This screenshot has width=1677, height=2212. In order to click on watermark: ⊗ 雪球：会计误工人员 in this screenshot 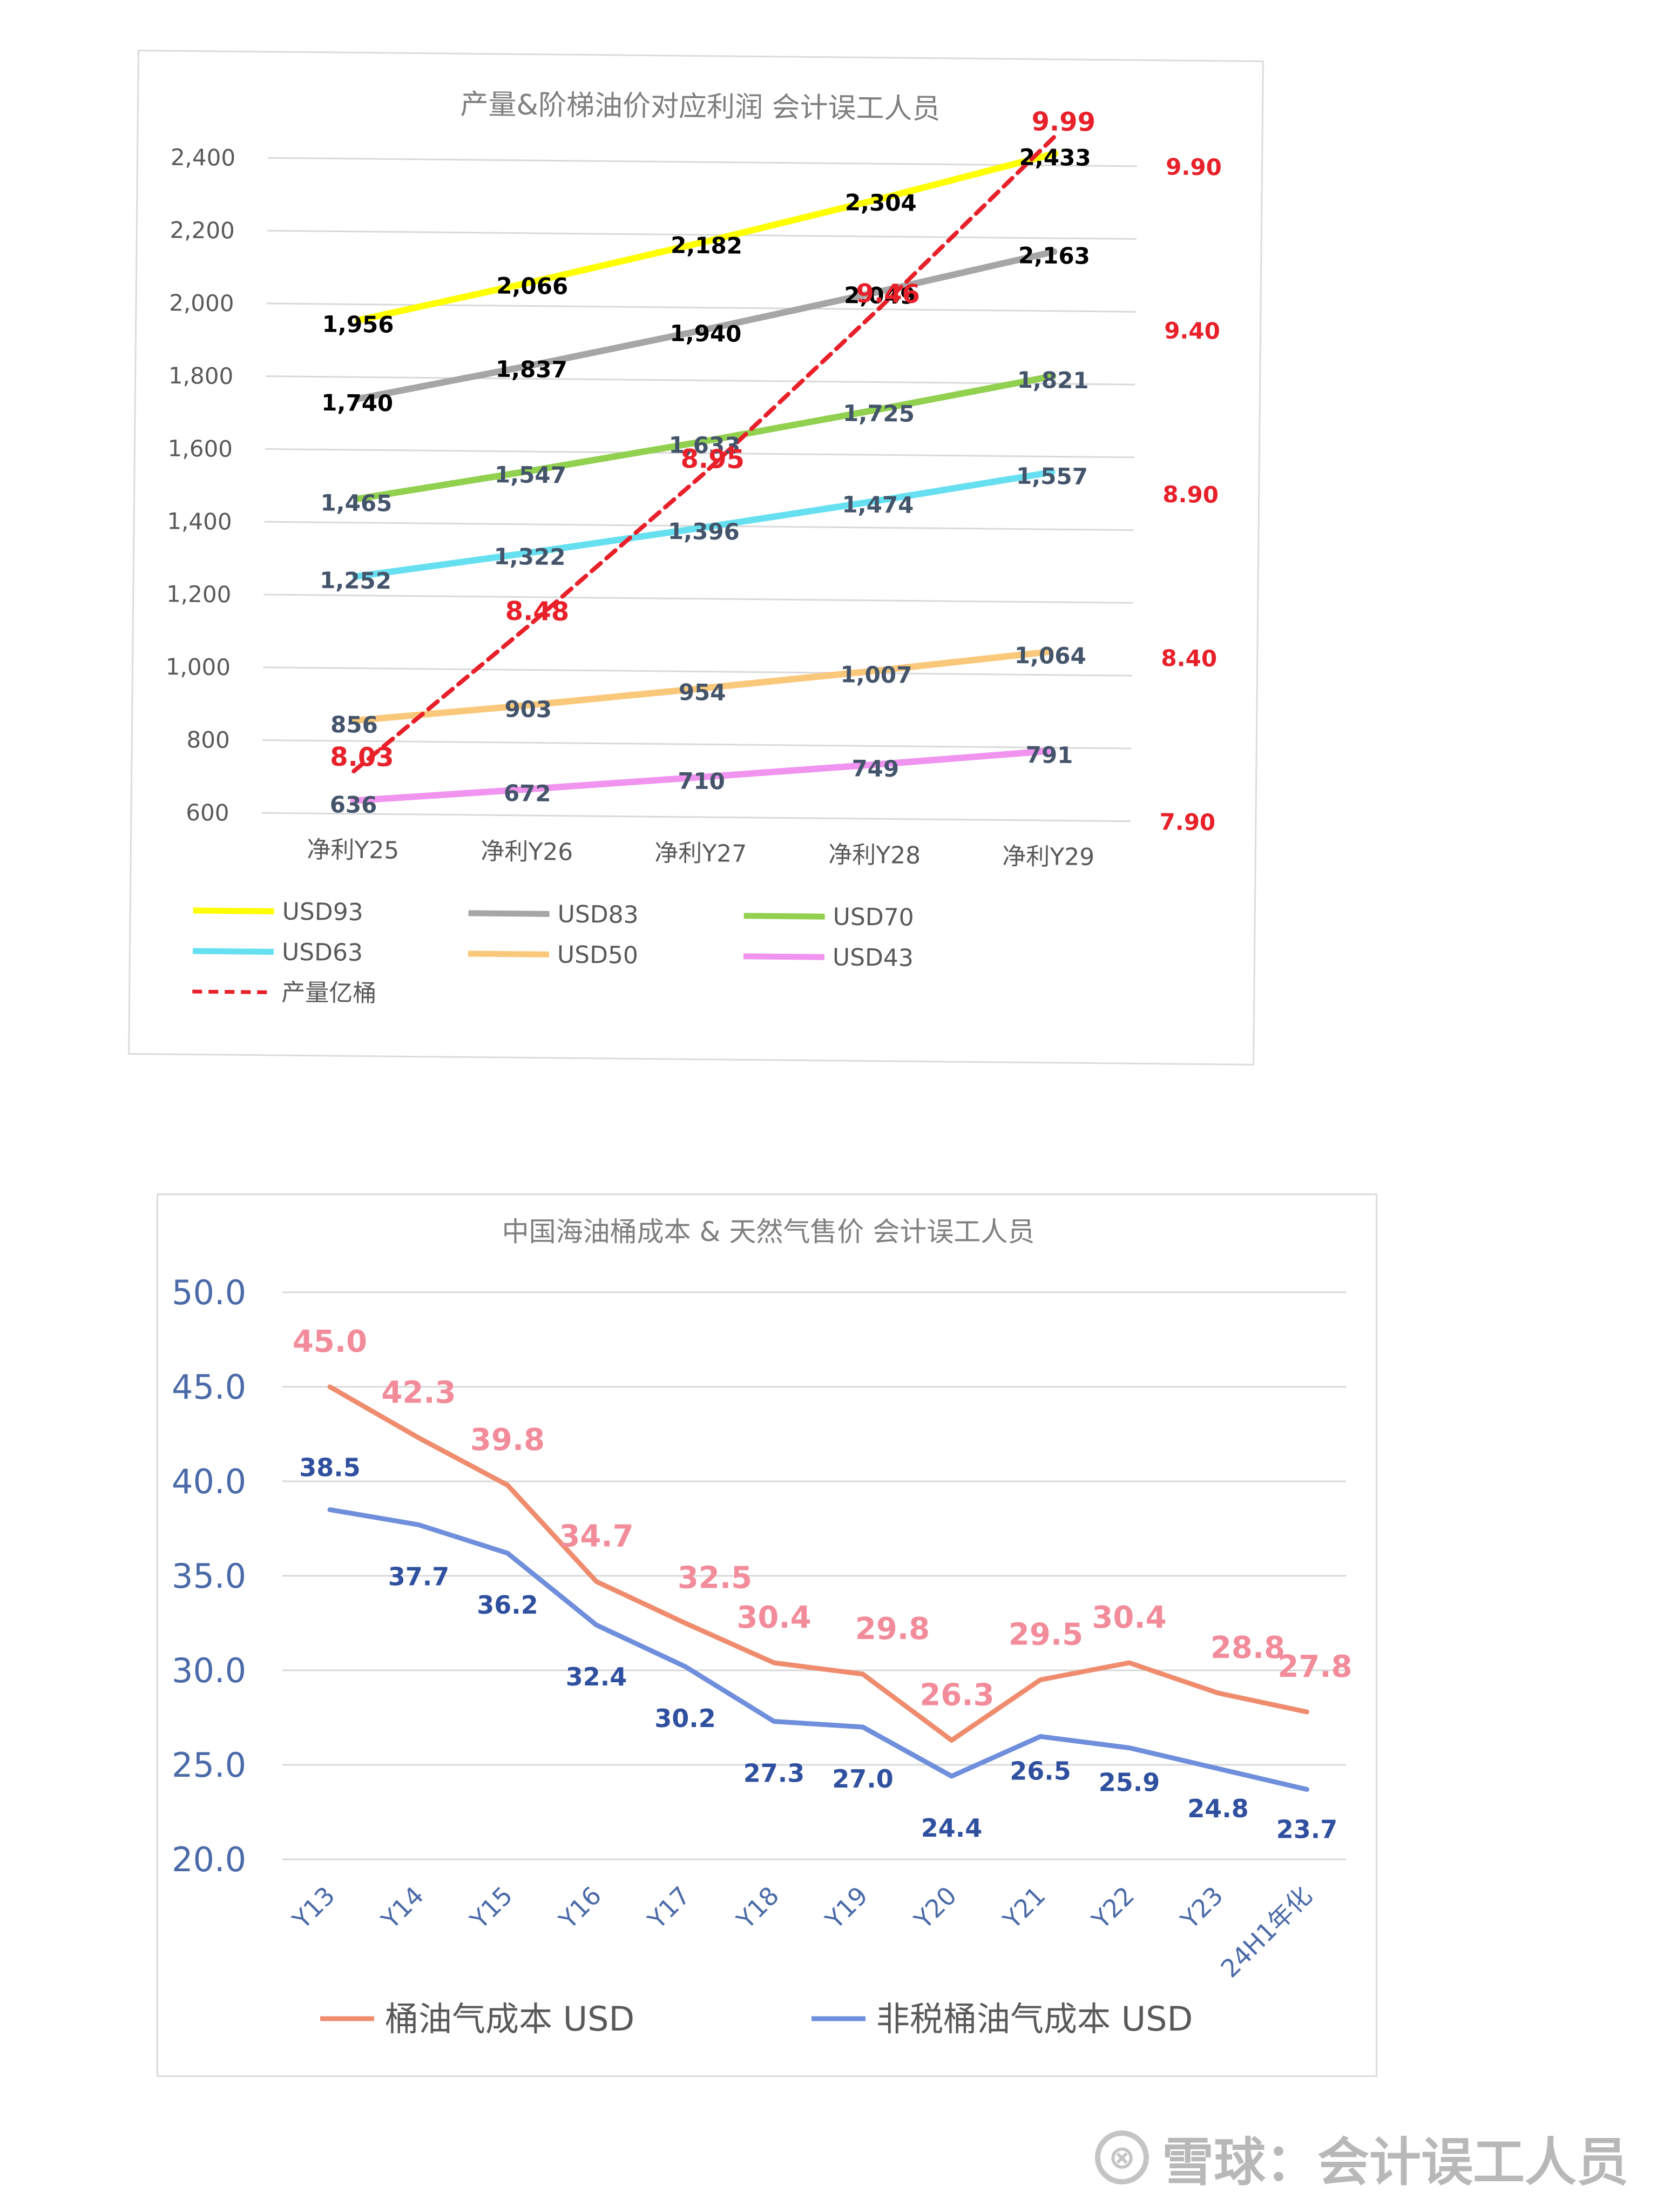, I will do `click(1361, 2157)`.